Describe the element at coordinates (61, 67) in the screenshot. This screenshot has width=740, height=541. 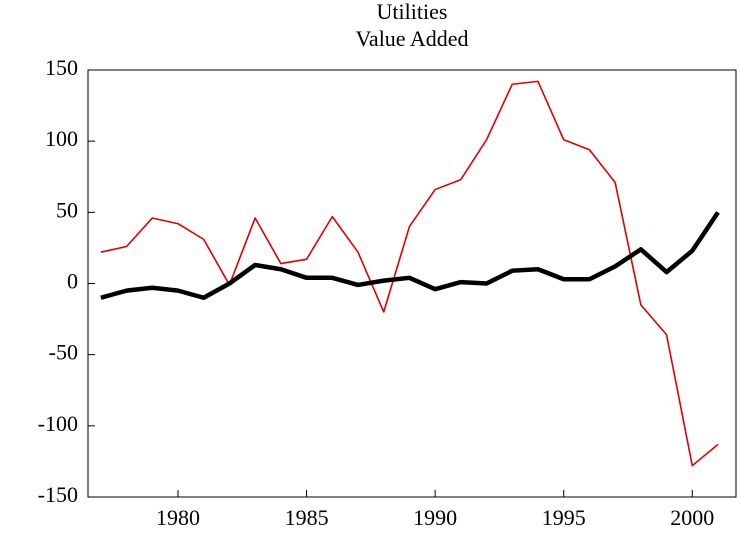
I see `y-tick-label: 150` at that location.